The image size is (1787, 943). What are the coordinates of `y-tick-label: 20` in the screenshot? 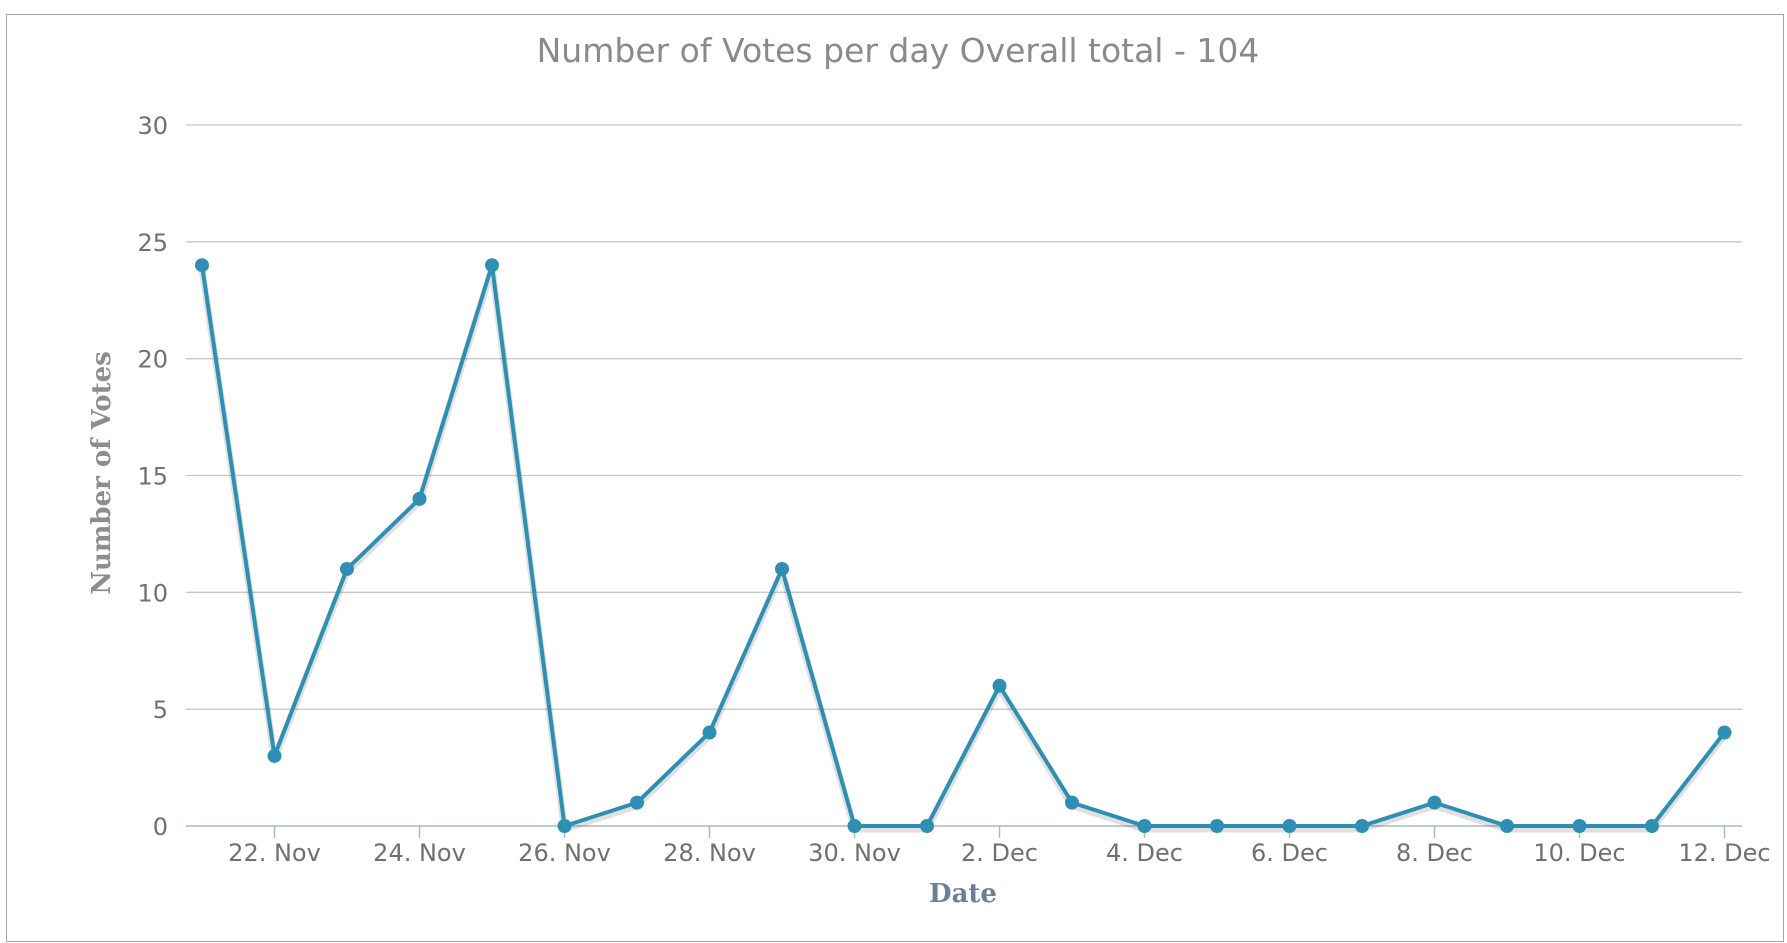 It's located at (152, 360).